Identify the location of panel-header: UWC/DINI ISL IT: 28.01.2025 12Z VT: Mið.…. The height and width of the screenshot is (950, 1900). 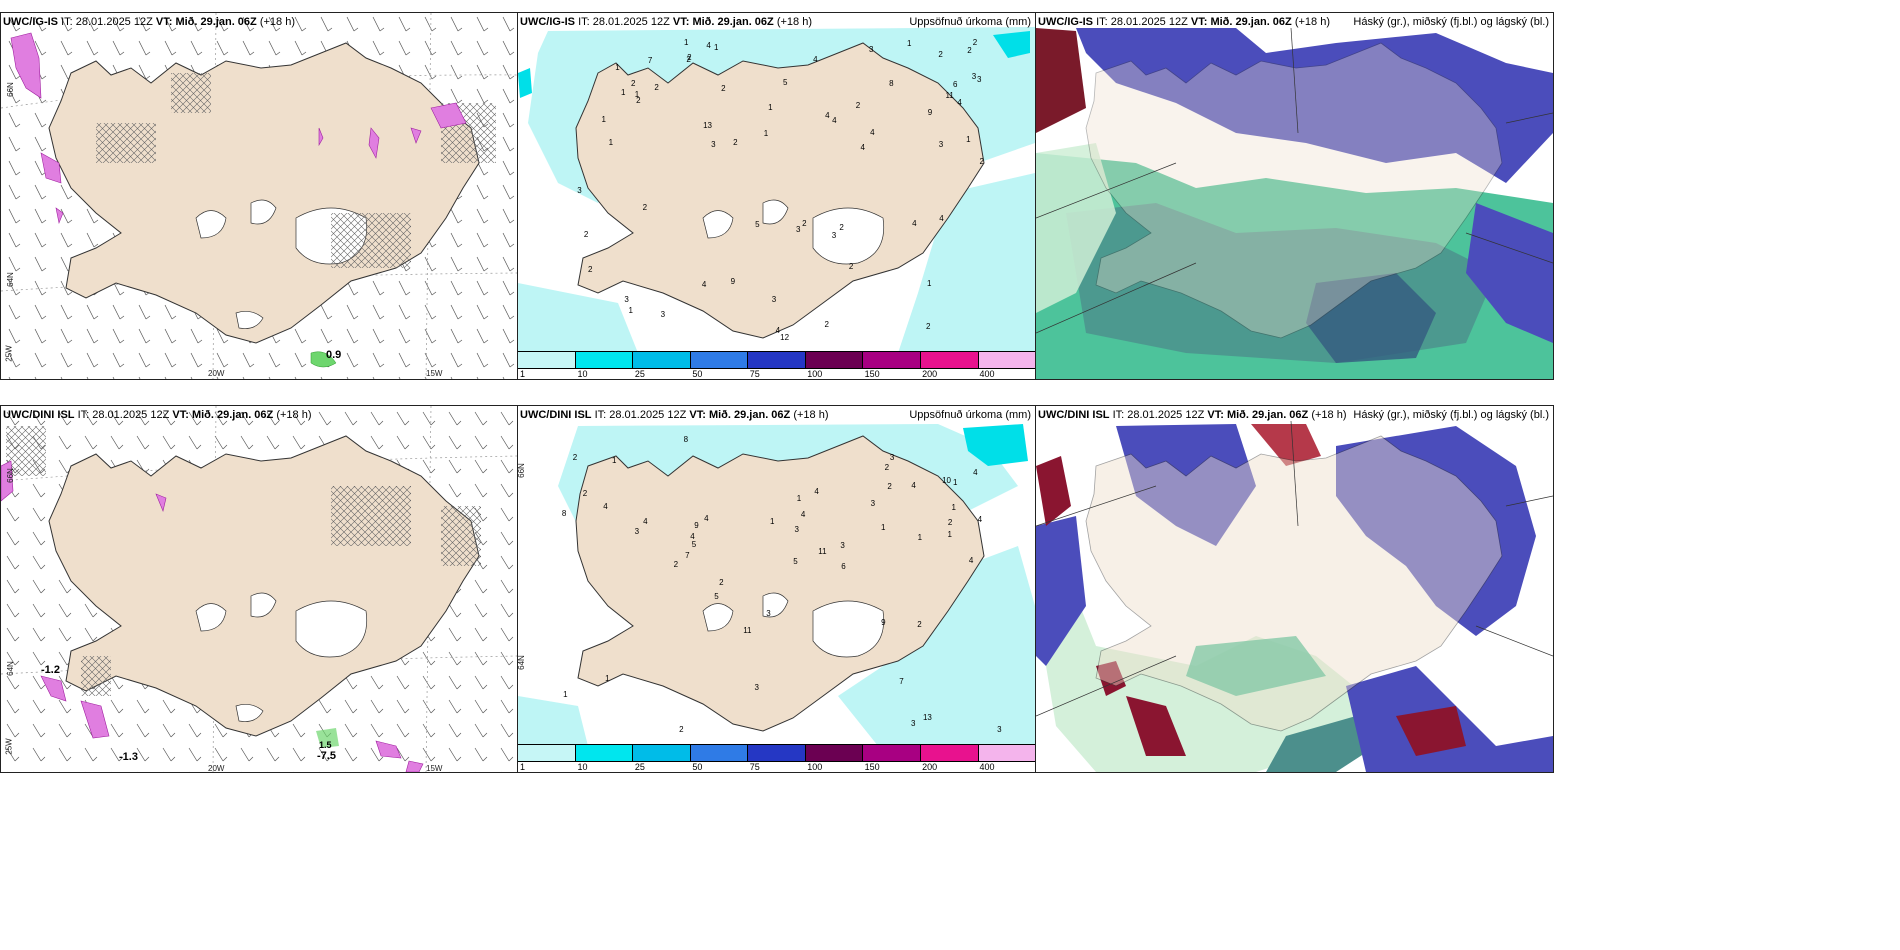
(1192, 415).